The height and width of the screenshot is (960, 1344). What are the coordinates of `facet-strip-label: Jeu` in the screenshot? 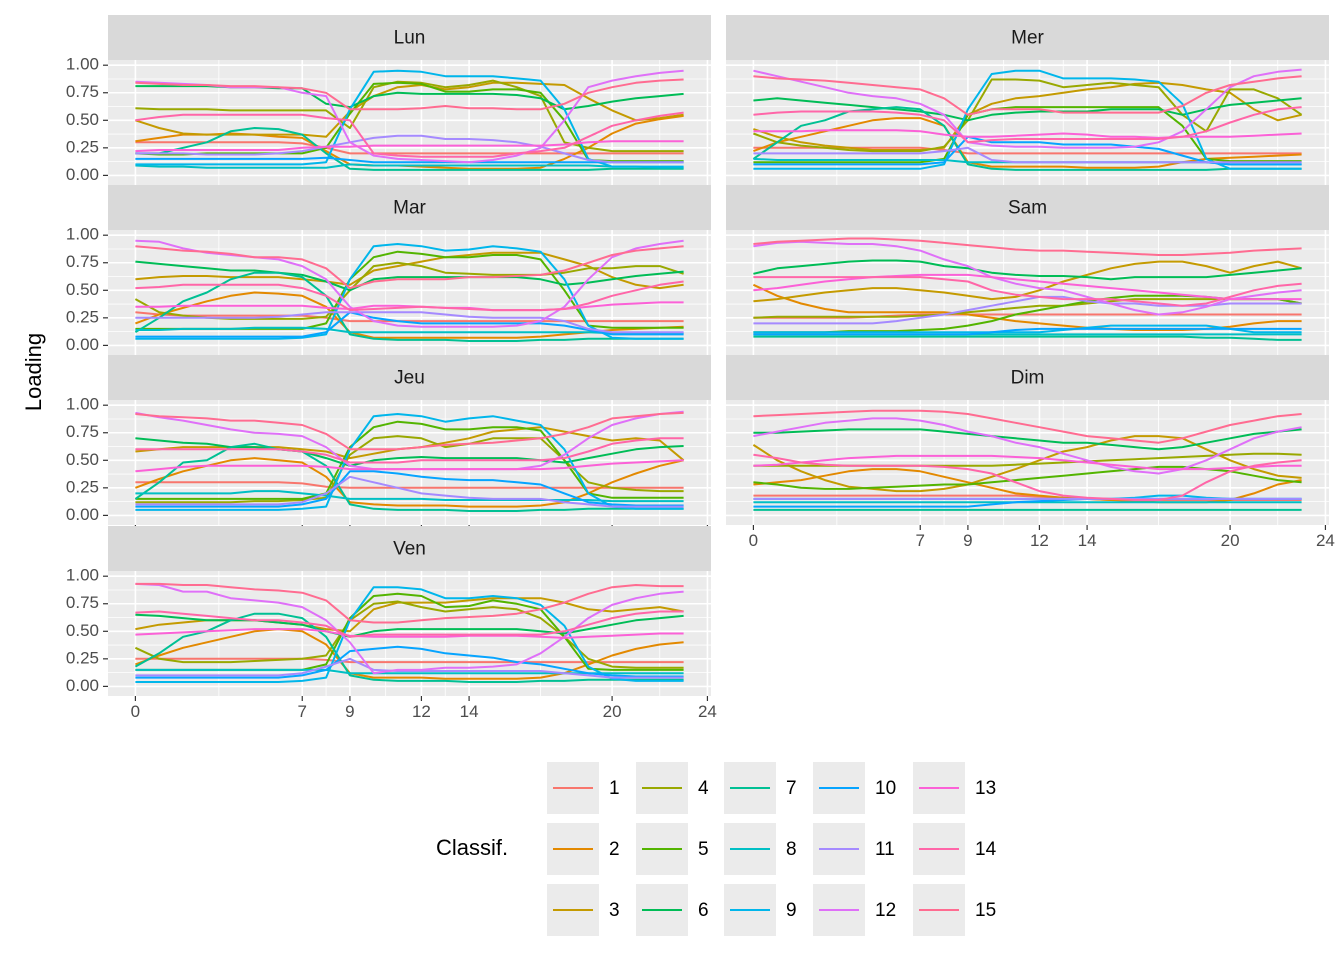 It's located at (409, 378).